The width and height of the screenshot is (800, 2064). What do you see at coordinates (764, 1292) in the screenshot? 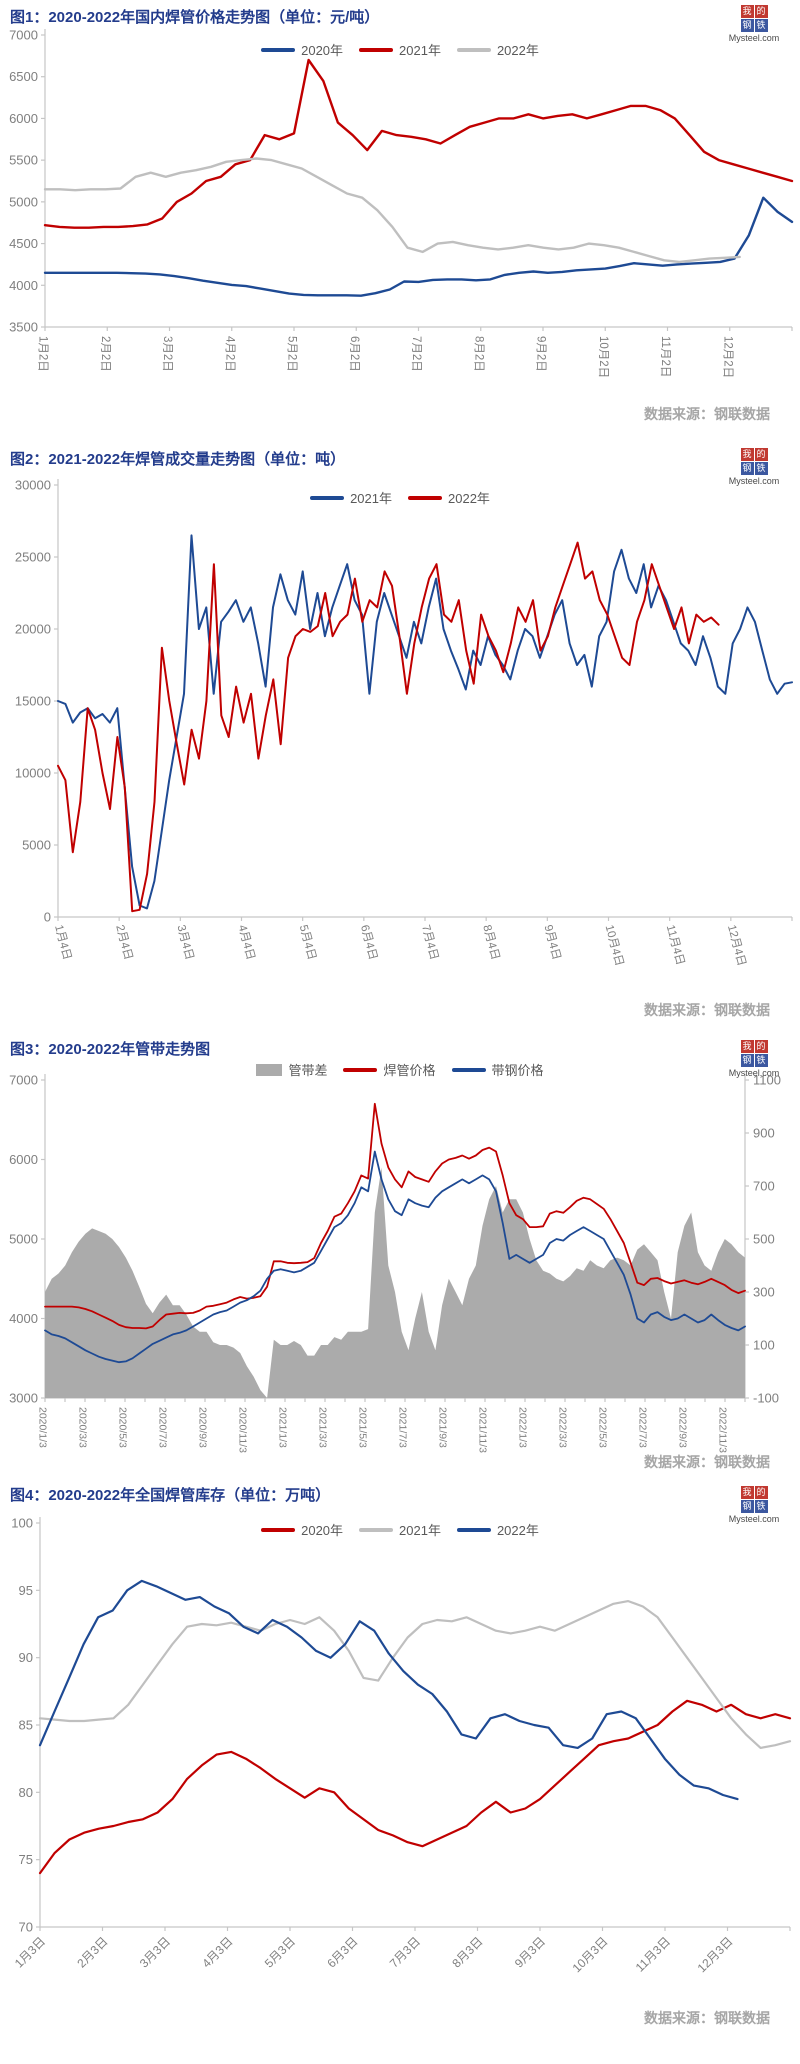
I see `svg-text: 300` at bounding box center [764, 1292].